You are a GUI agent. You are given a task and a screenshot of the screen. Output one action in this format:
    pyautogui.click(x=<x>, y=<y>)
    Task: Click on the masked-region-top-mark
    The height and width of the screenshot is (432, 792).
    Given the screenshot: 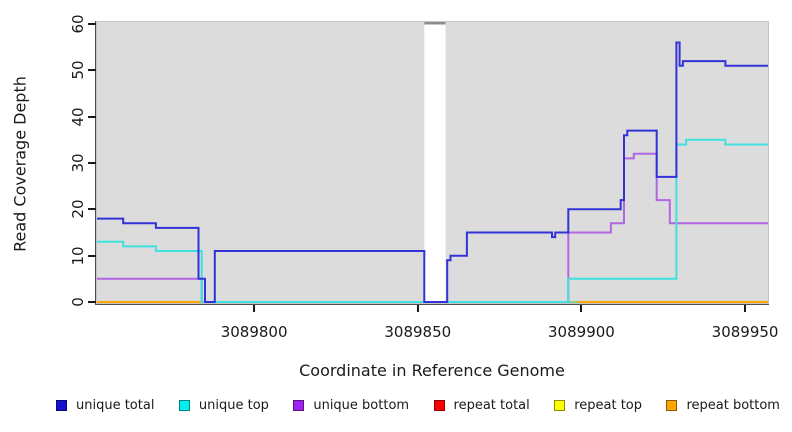 What is the action you would take?
    pyautogui.click(x=435, y=23)
    